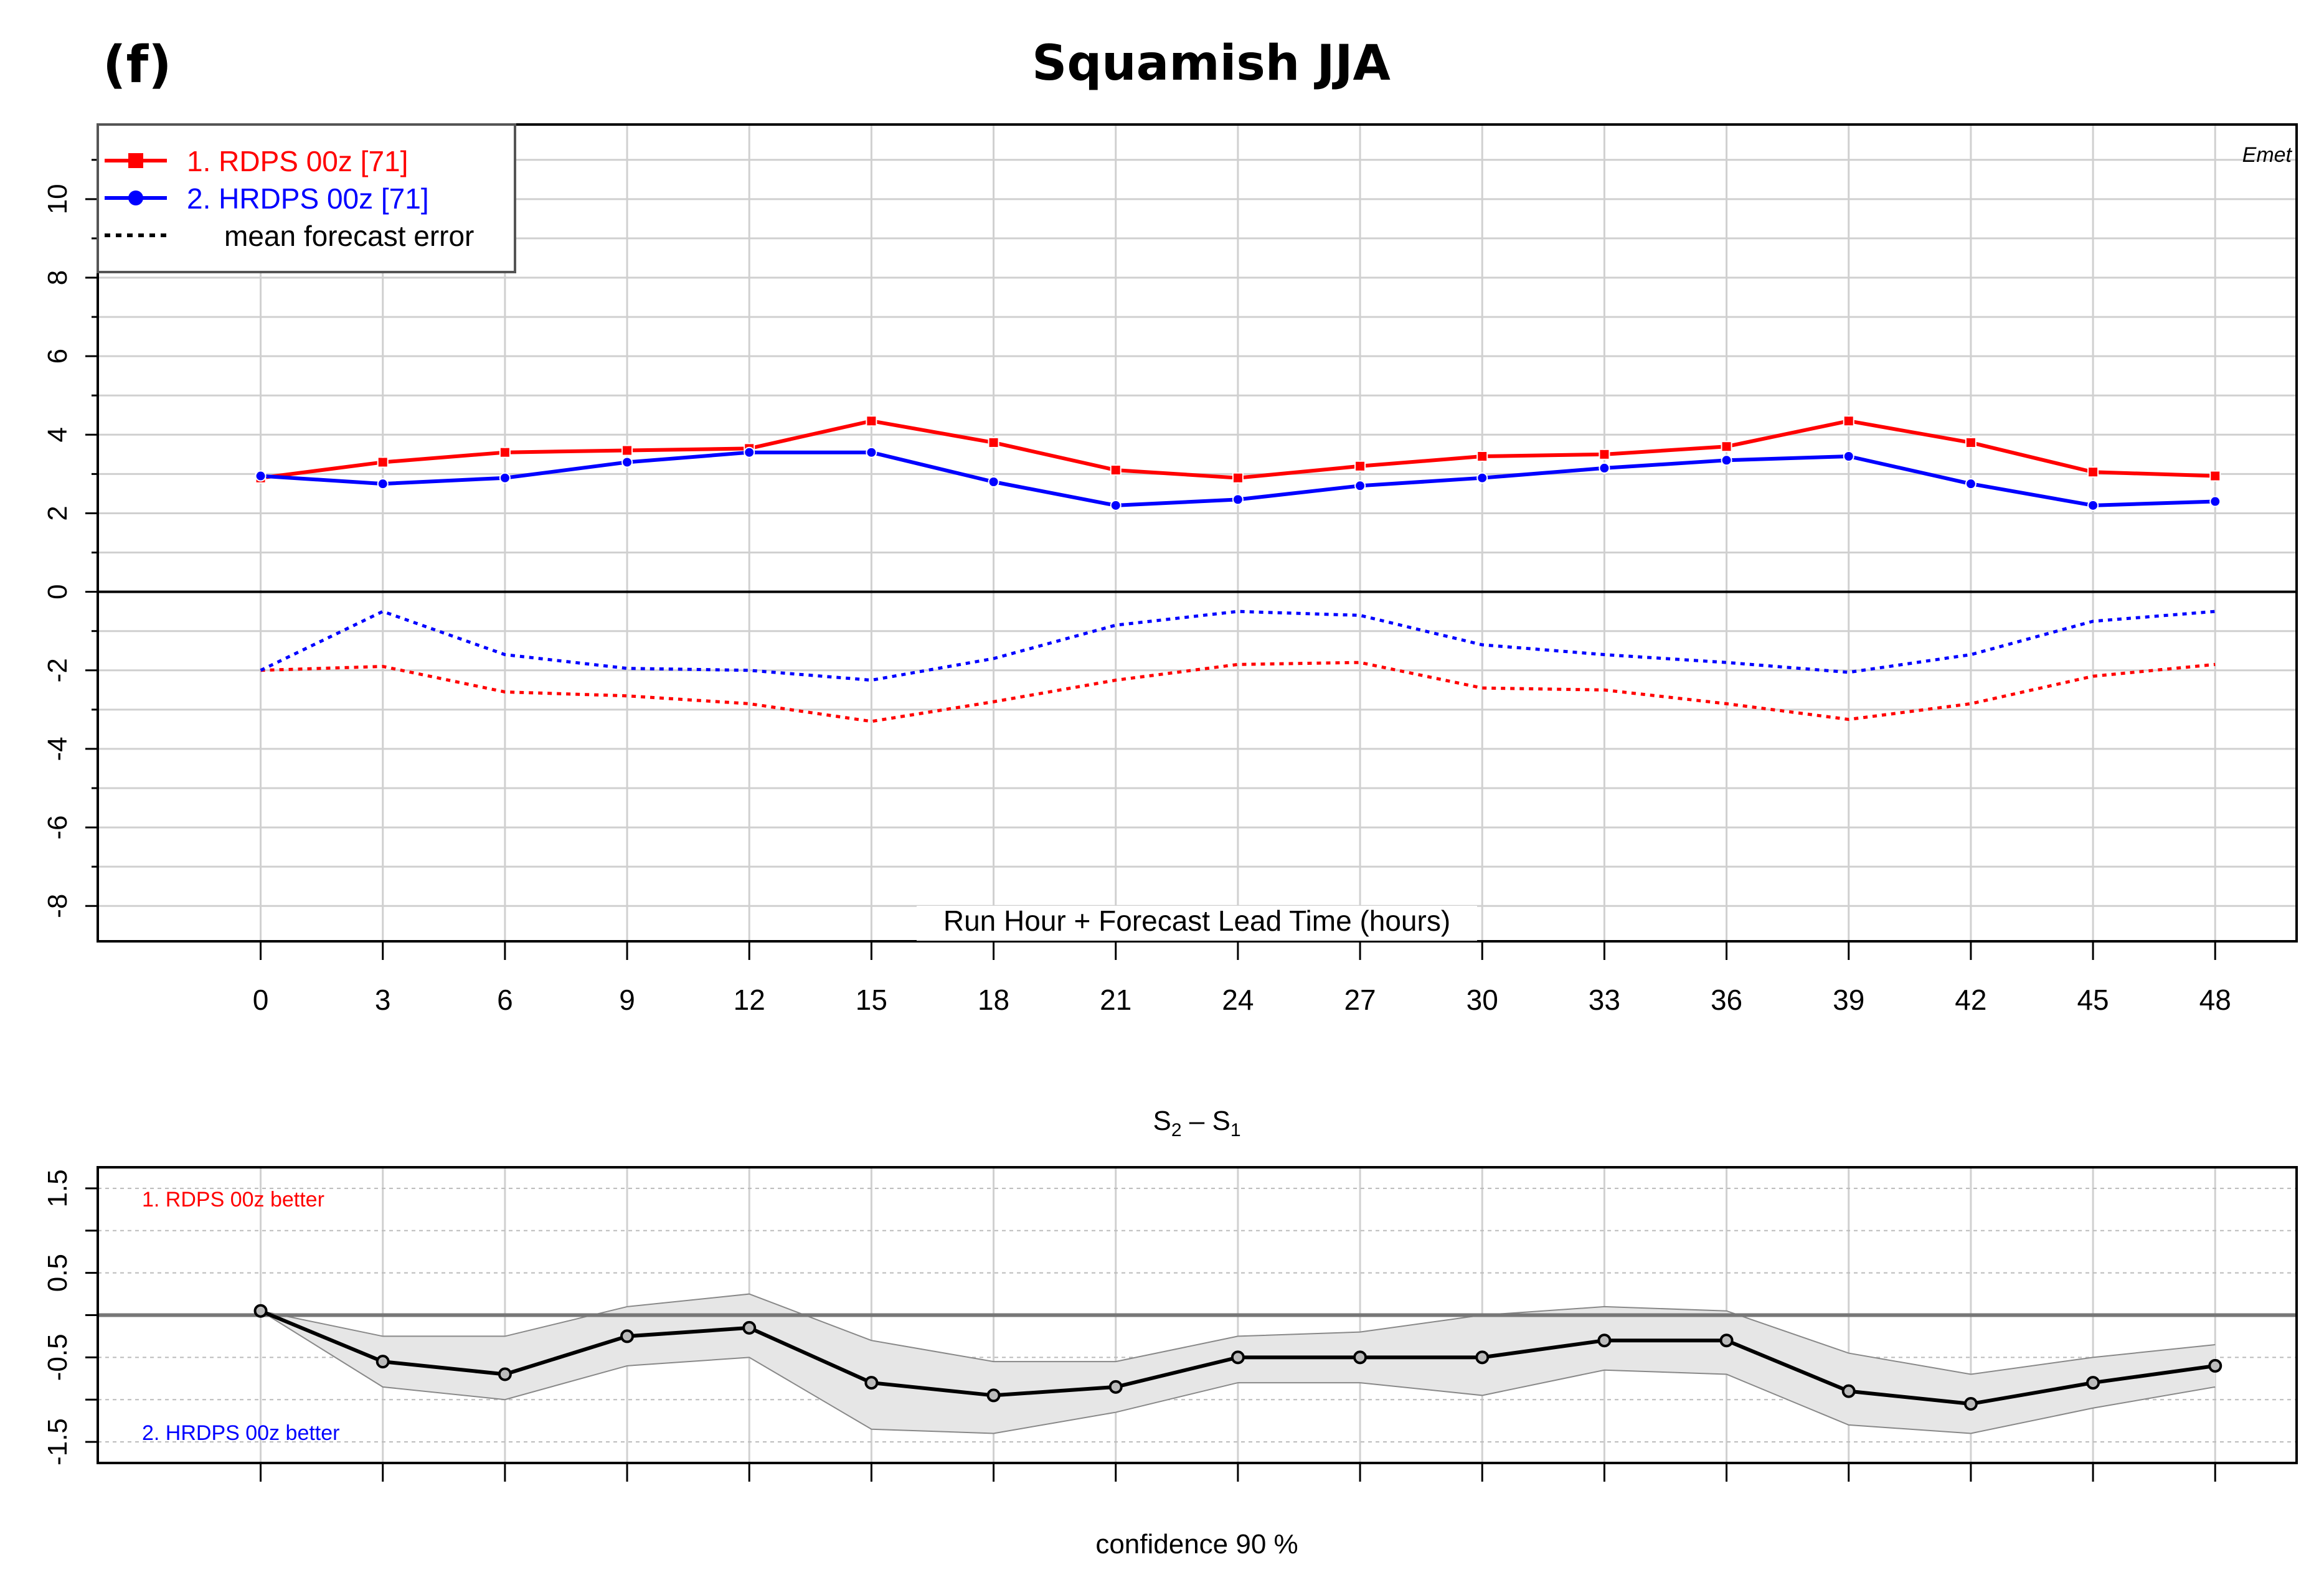  I want to click on legend-mean-error-label: mean forecast error, so click(349, 236).